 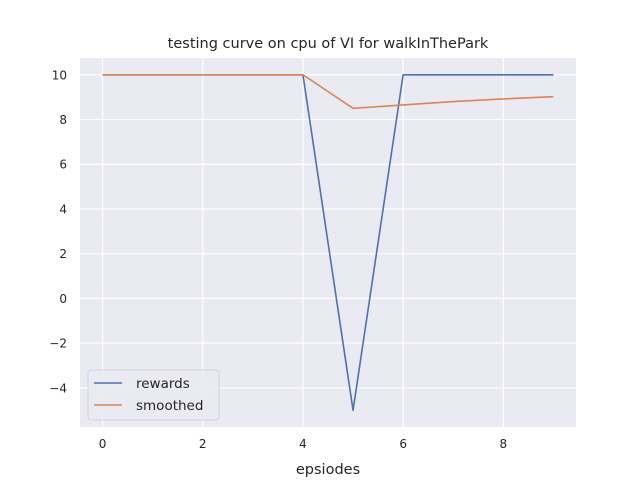 I want to click on y-tick-label: 0, so click(x=63, y=299).